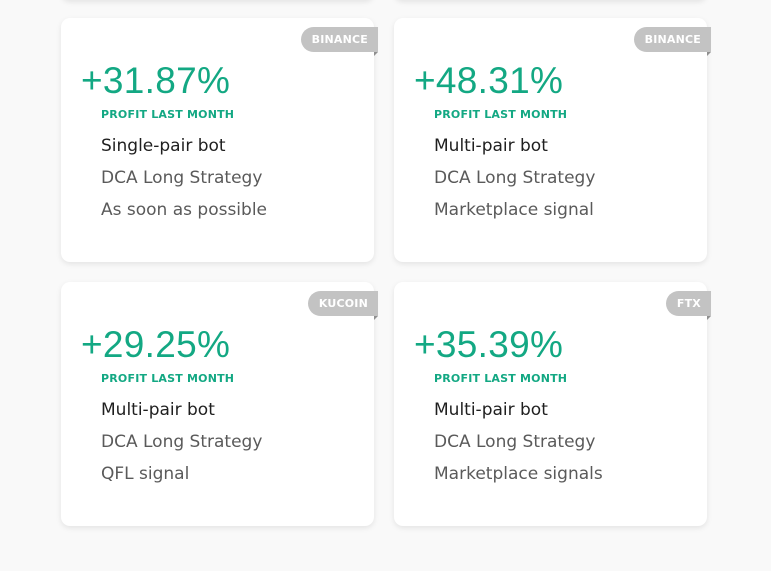  Describe the element at coordinates (145, 474) in the screenshot. I see `signal-text: QFL signal` at that location.